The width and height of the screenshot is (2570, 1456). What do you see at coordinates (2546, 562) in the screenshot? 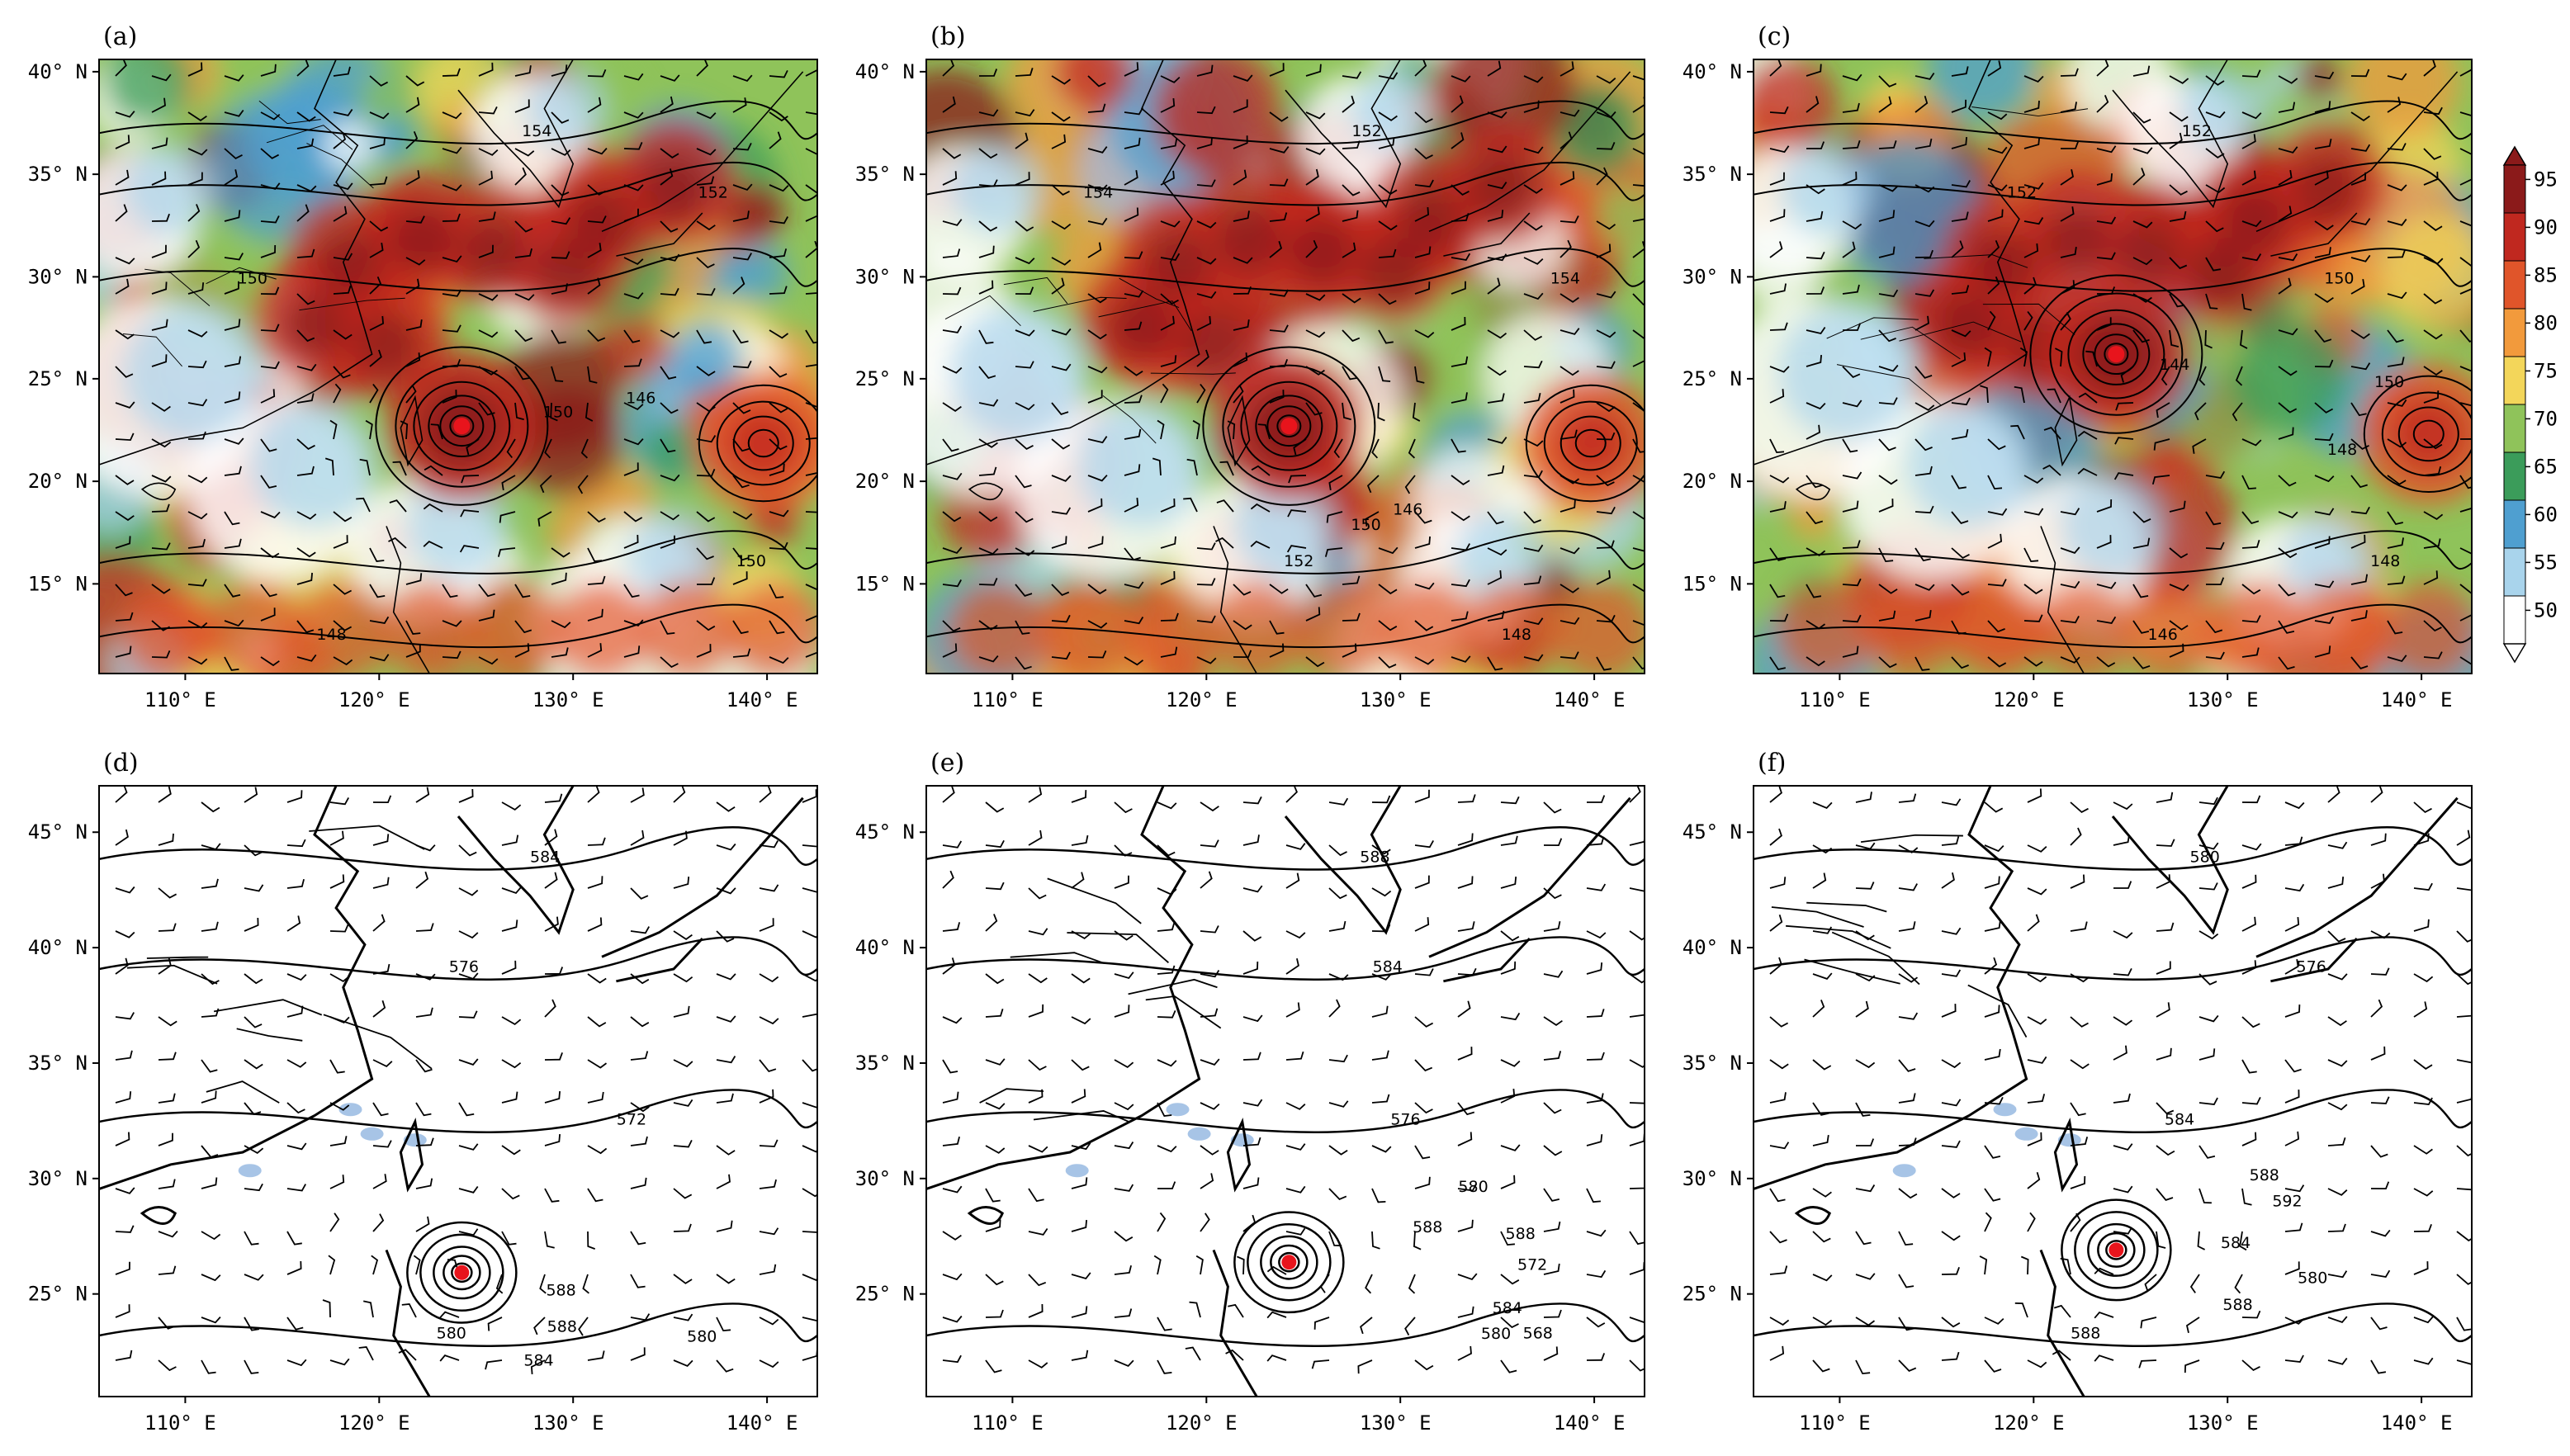
I see `colorbar-label: 55` at bounding box center [2546, 562].